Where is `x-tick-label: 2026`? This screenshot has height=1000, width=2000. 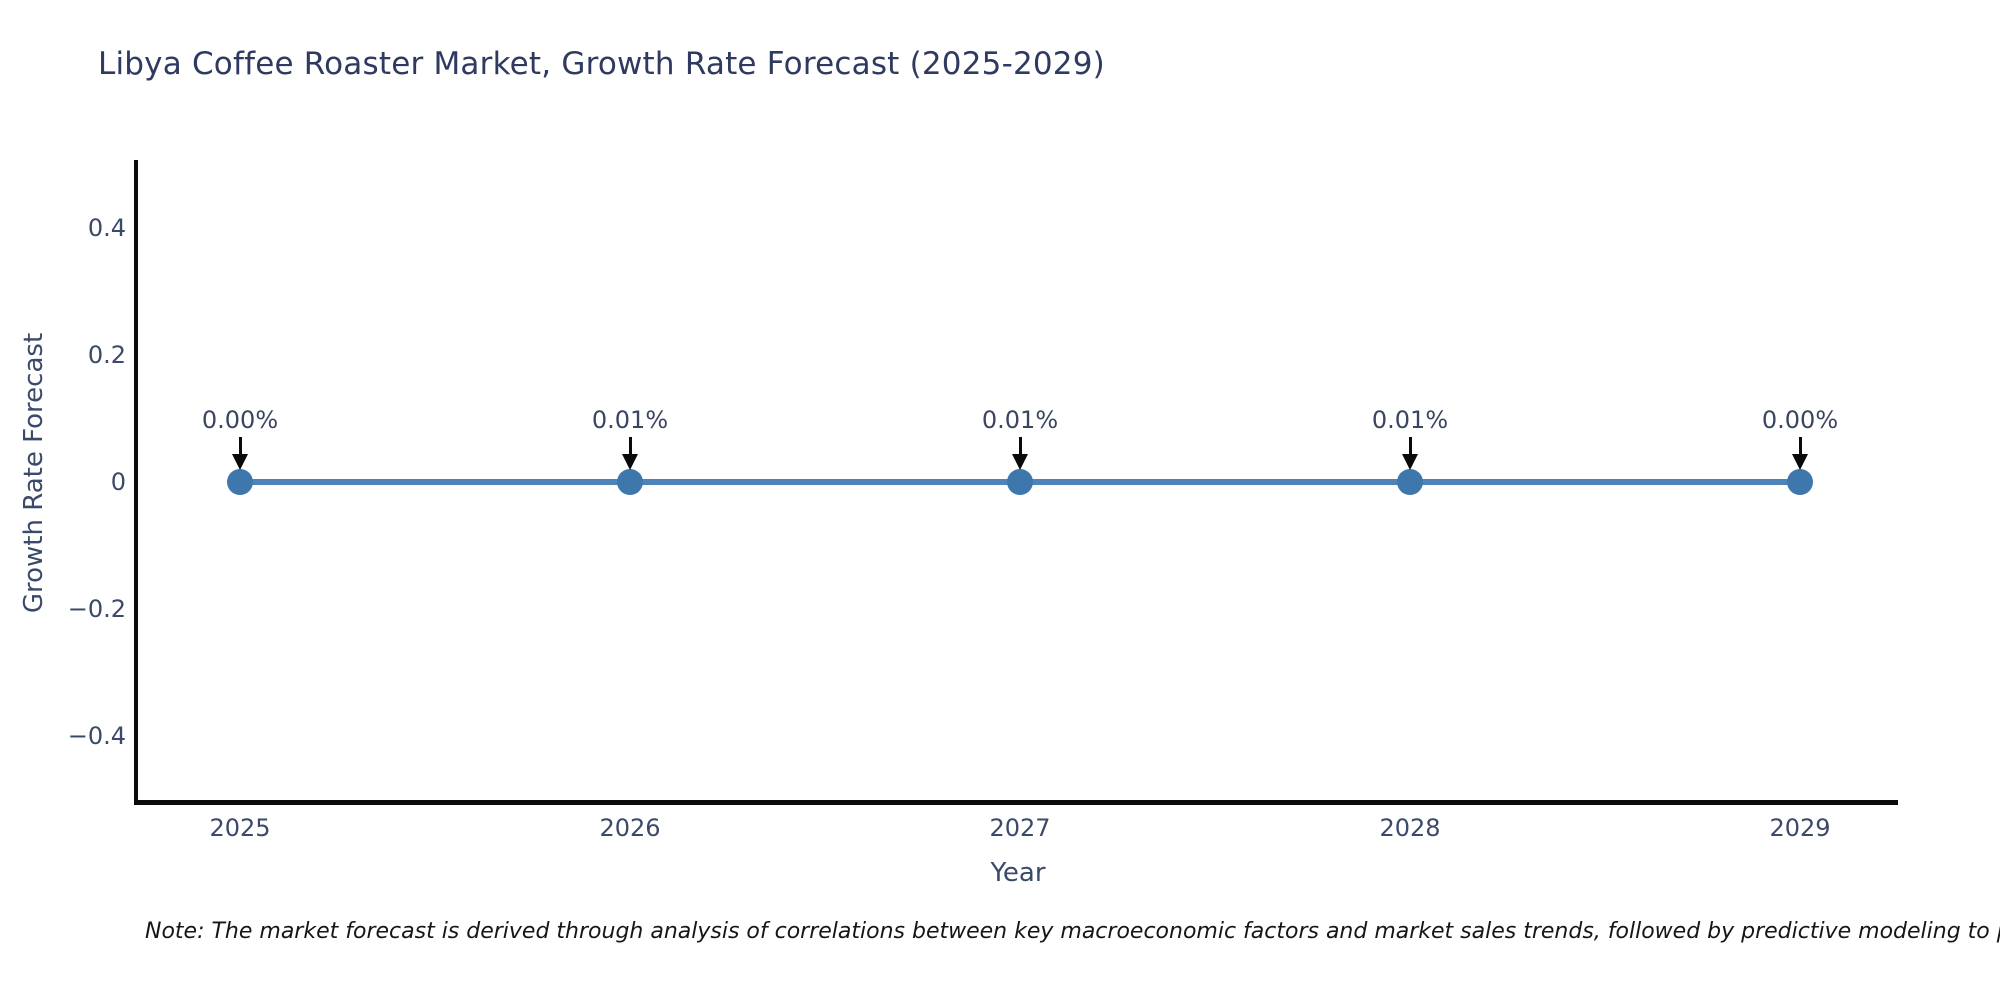
x-tick-label: 2026 is located at coordinates (630, 828).